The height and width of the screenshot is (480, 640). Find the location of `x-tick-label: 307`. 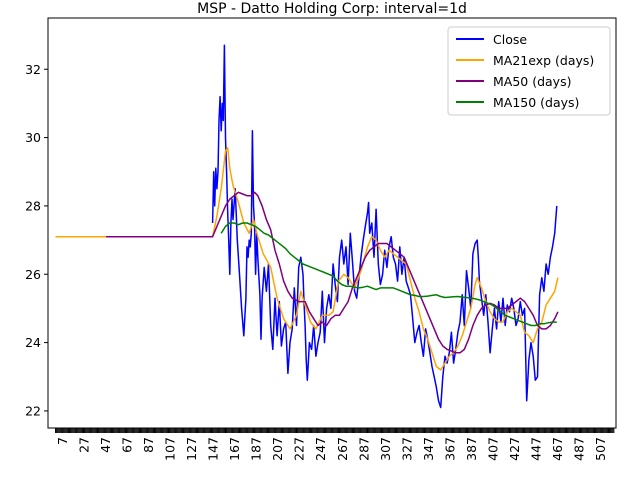

x-tick-label: 307 is located at coordinates (385, 449).